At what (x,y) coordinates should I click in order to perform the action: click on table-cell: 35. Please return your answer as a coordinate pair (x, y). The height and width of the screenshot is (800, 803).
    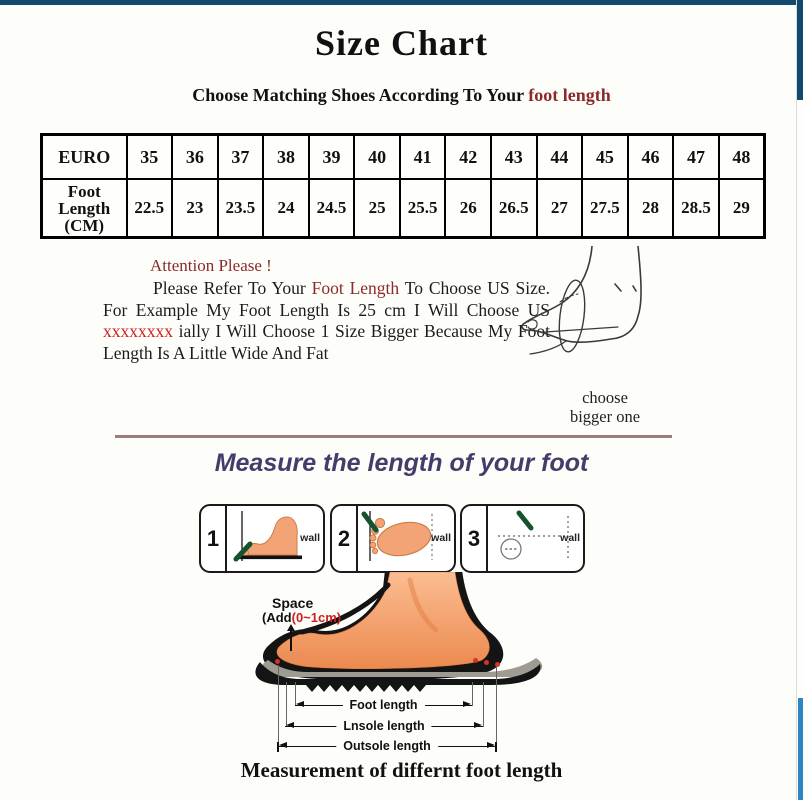
    Looking at the image, I should click on (149, 156).